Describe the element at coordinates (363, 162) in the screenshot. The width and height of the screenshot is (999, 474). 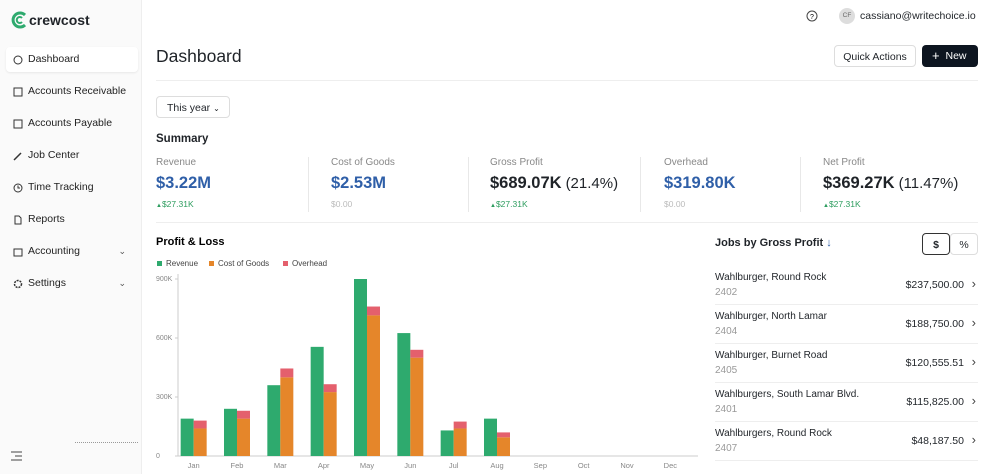
I see `metric-label: Cost of Goods` at that location.